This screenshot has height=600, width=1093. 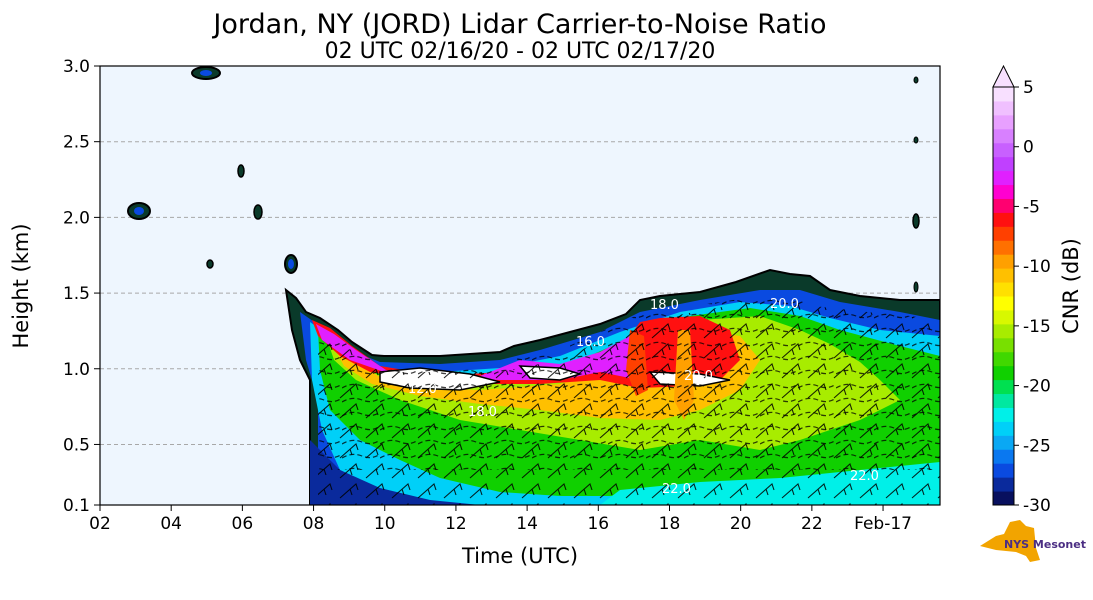 I want to click on x-tick-label: 20, so click(x=741, y=524).